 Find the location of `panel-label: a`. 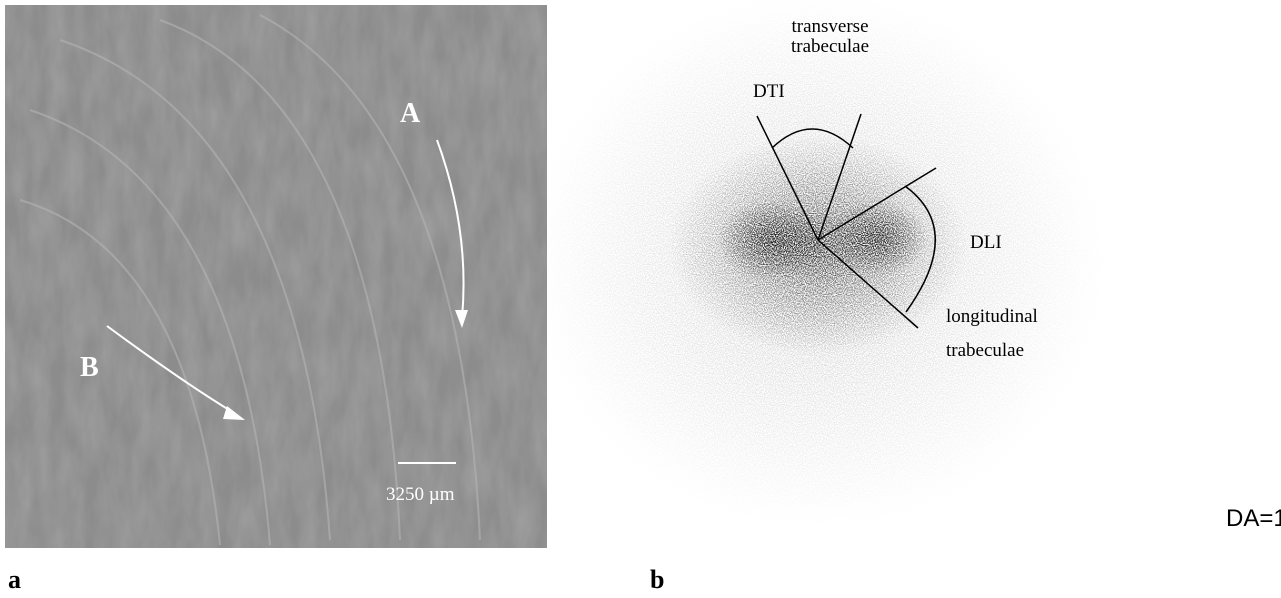

panel-label: a is located at coordinates (14, 579).